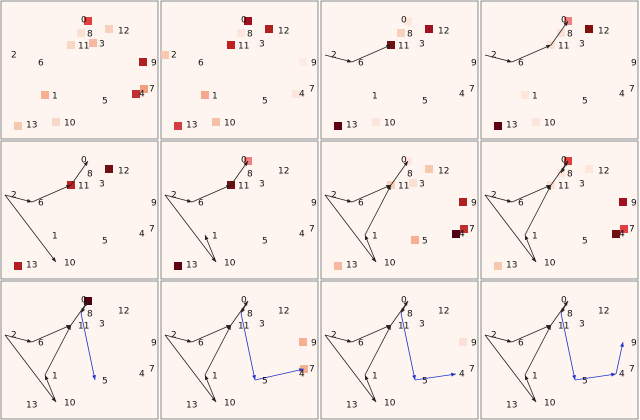 The width and height of the screenshot is (640, 420). I want to click on node-label: 9, so click(154, 204).